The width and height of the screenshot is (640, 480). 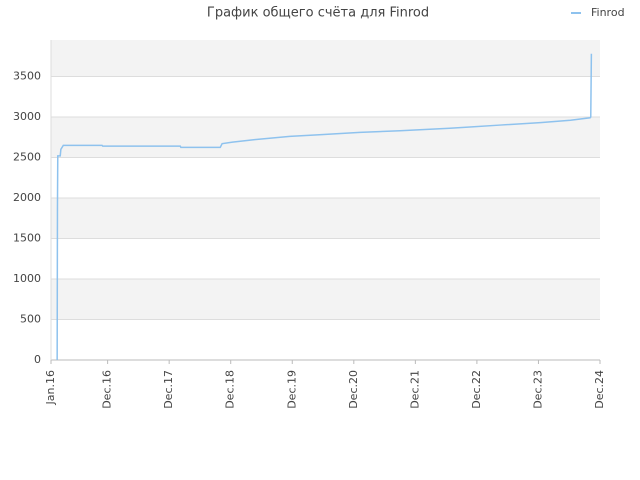 I want to click on x-tick-label: Dec.16, so click(x=107, y=389).